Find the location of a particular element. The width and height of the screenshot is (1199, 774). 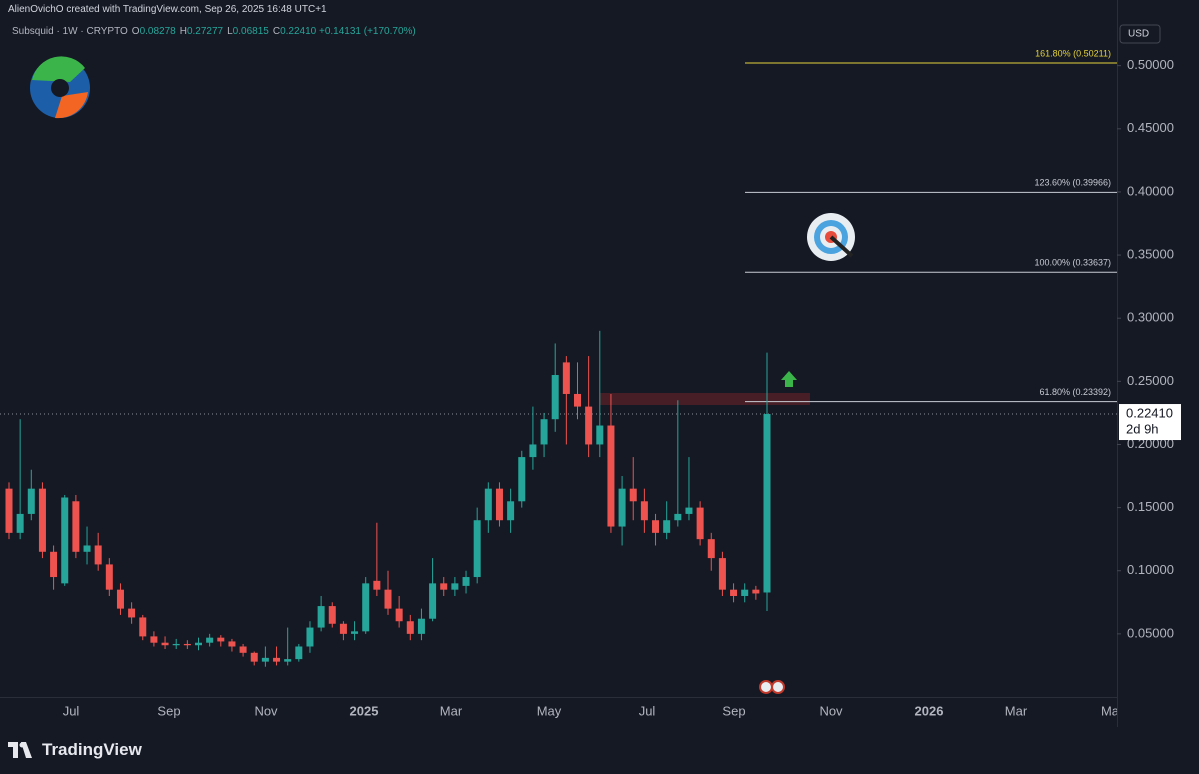

symbol: Subsquid · 1W · CRYPTO is located at coordinates (70, 31).